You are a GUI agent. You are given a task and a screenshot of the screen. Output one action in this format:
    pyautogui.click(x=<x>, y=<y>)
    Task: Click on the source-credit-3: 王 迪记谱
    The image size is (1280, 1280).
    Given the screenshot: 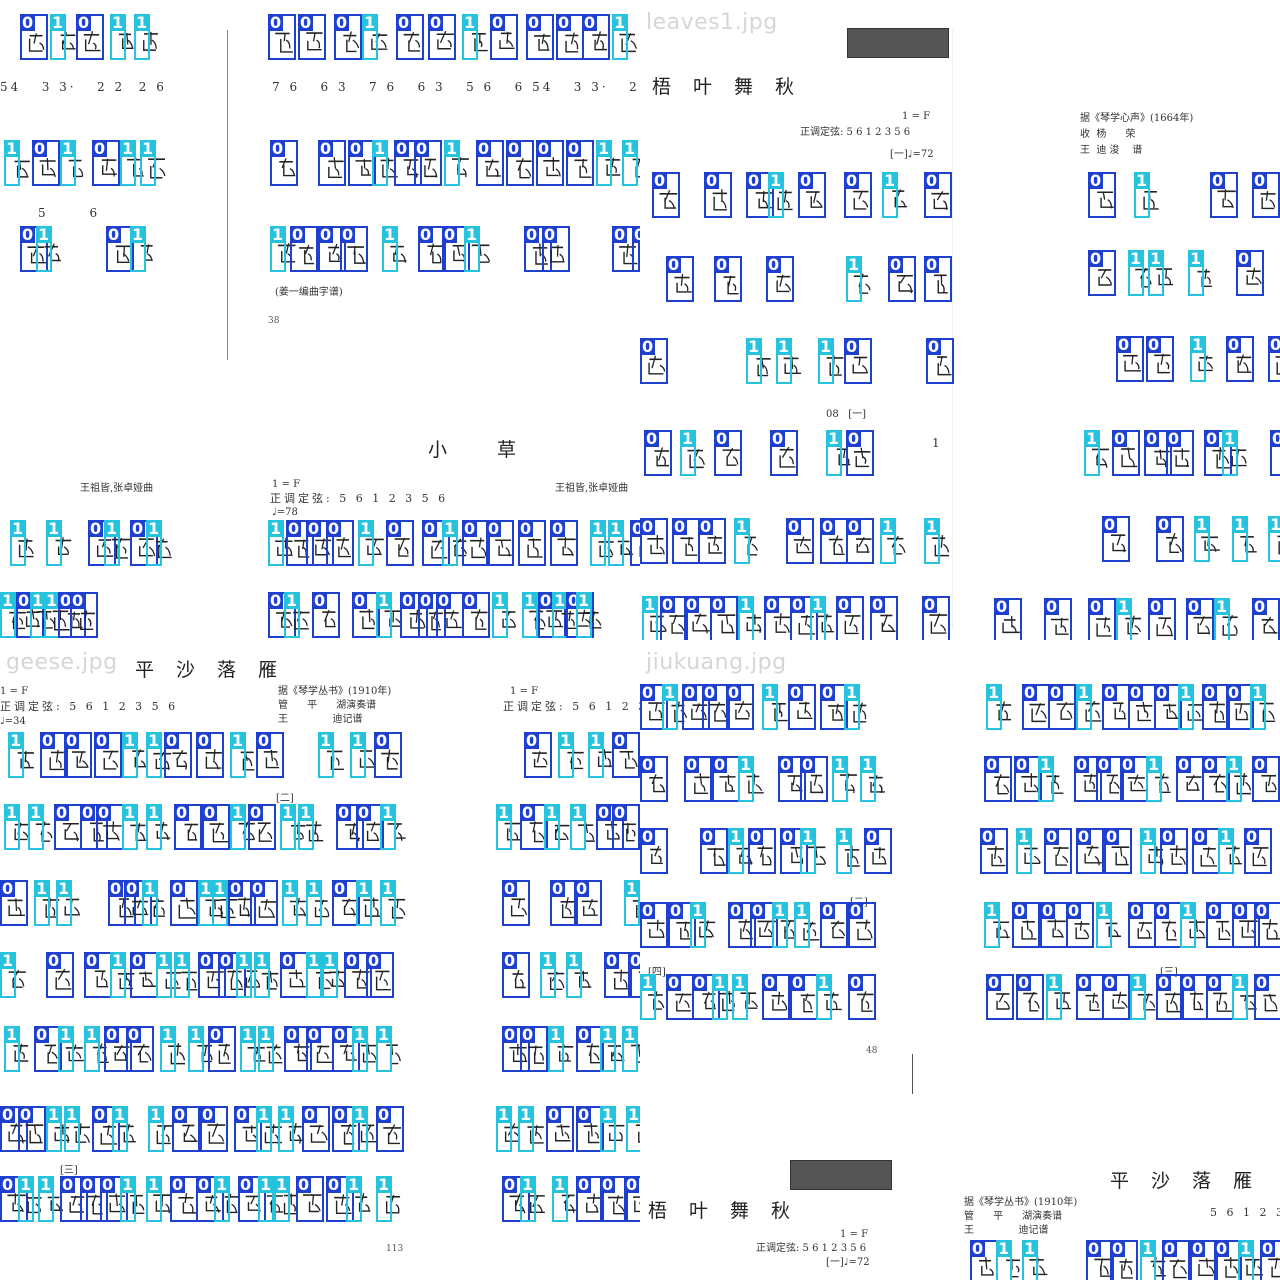 What is the action you would take?
    pyautogui.click(x=320, y=719)
    